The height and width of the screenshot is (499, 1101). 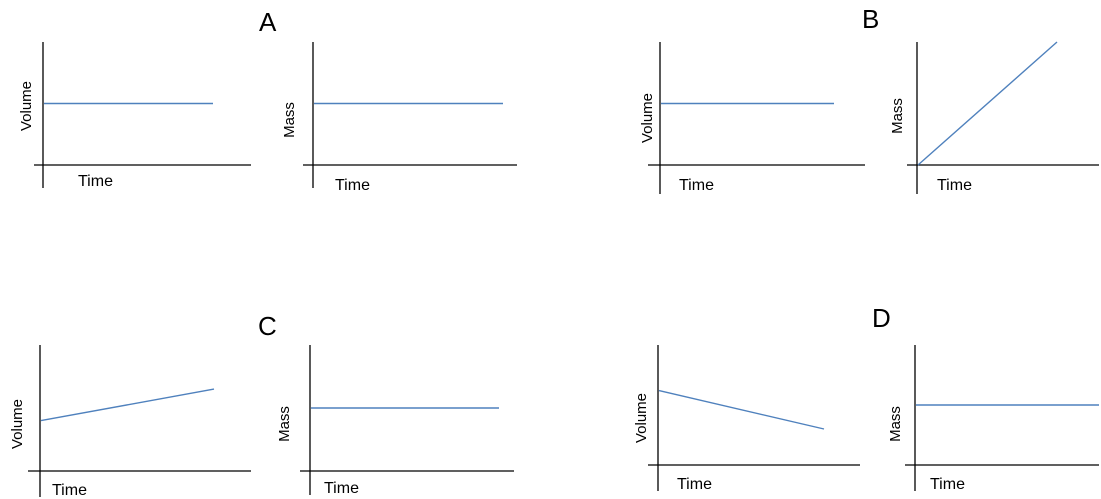 What do you see at coordinates (647, 118) in the screenshot?
I see `y-axis-label-b-left: Volume` at bounding box center [647, 118].